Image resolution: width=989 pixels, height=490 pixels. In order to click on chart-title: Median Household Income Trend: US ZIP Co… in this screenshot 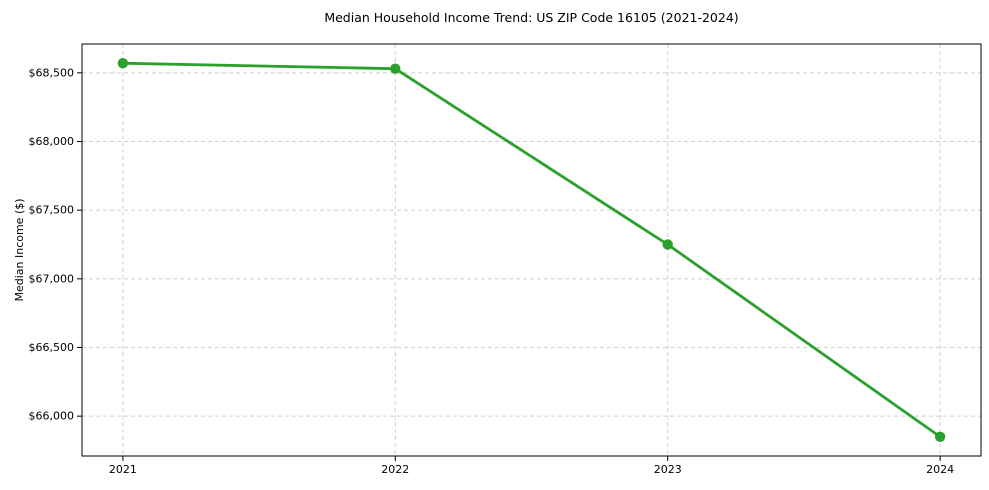, I will do `click(531, 17)`.